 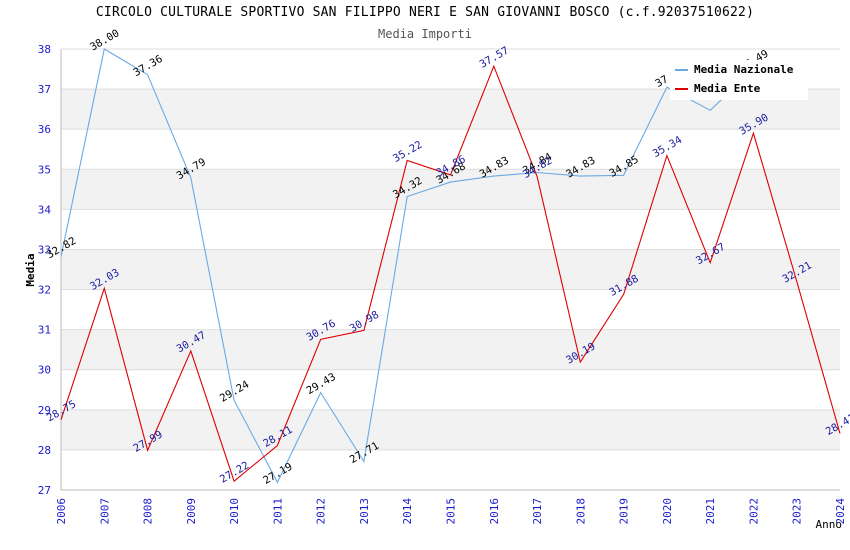 I want to click on x-tick-label: 2014, so click(x=407, y=511).